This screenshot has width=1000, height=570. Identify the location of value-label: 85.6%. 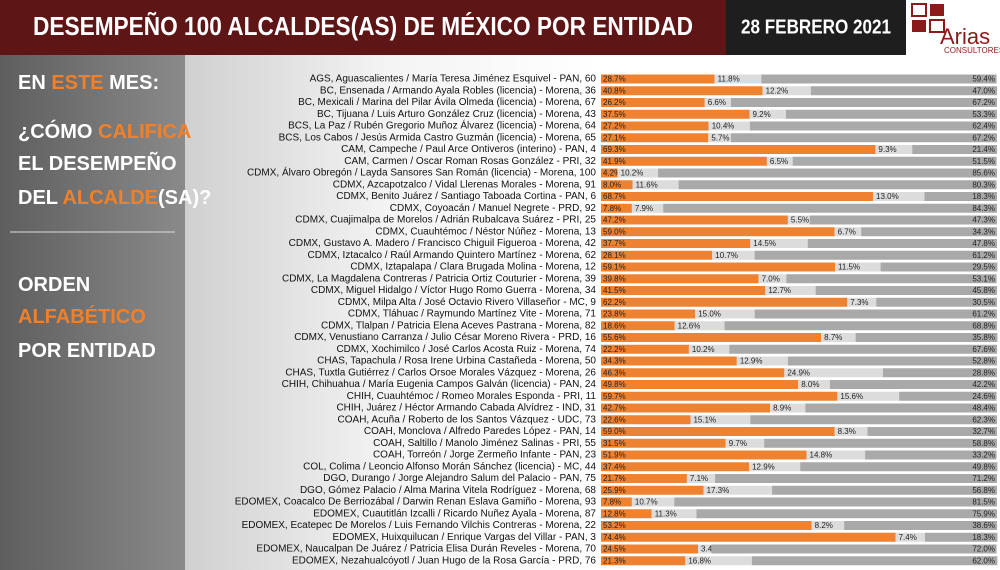
(983, 173).